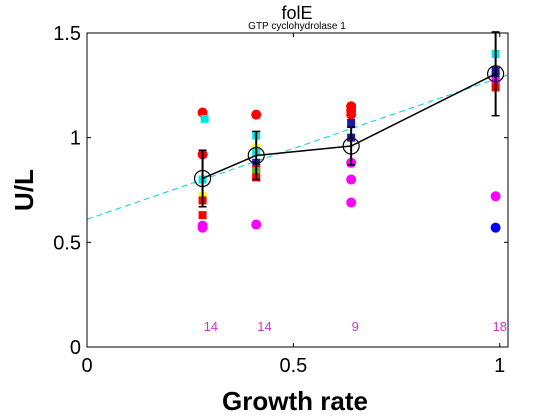 The height and width of the screenshot is (420, 560). I want to click on x-tick-label: 0, so click(86, 366).